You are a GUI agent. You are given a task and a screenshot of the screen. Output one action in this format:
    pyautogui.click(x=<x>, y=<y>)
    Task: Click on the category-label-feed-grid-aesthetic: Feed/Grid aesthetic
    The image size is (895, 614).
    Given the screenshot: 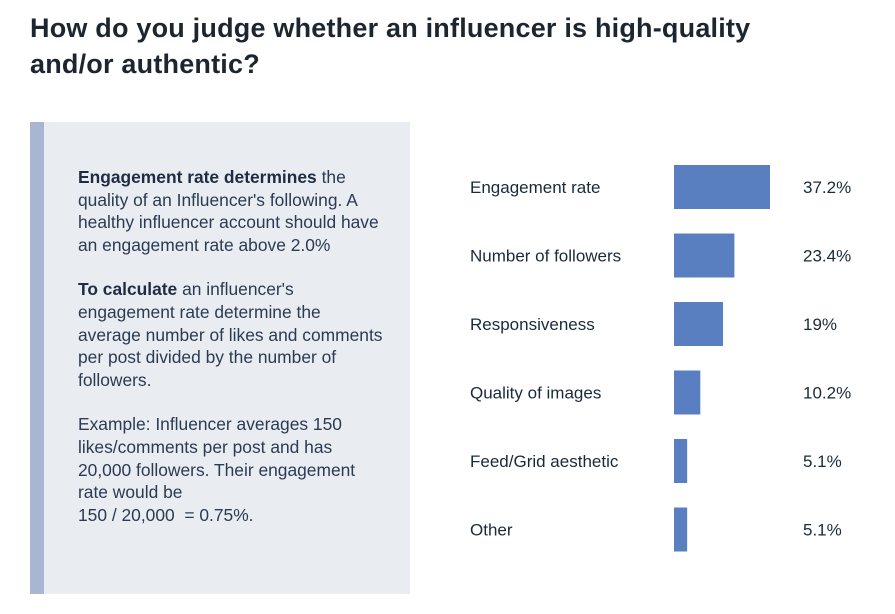 What is the action you would take?
    pyautogui.click(x=544, y=461)
    